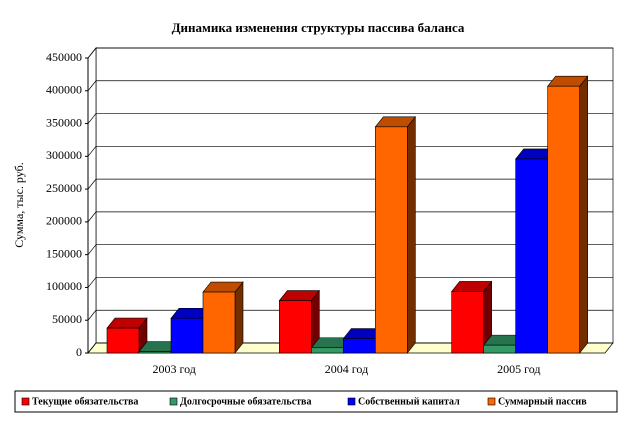  What do you see at coordinates (542, 401) in the screenshot?
I see `legend-label: Суммарный пассив` at bounding box center [542, 401].